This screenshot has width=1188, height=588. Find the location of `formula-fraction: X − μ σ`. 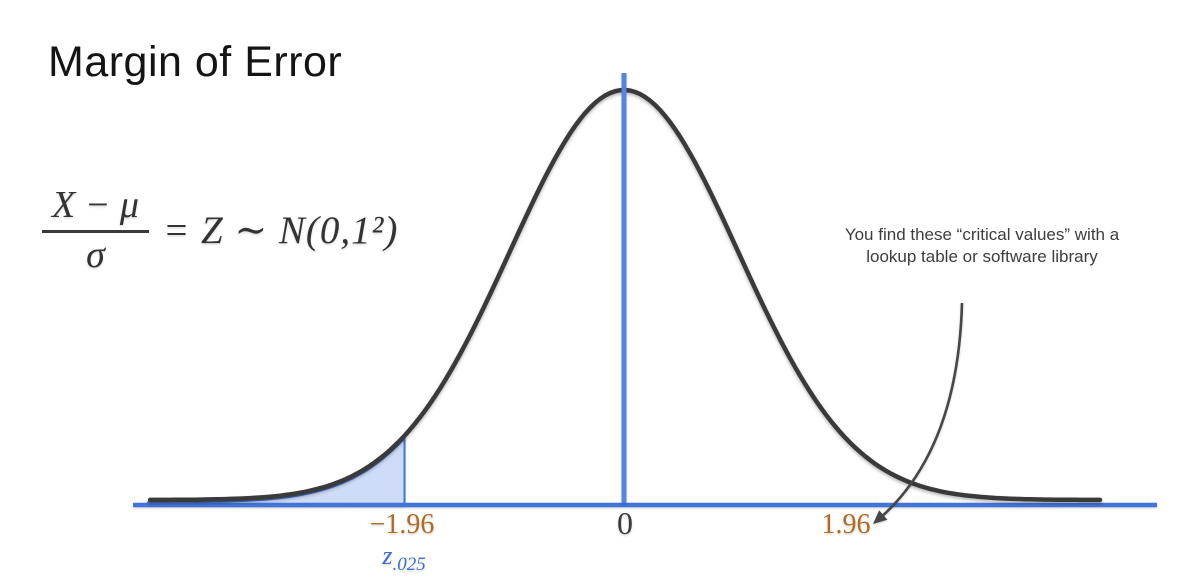

formula-fraction: X − μ σ is located at coordinates (95, 230).